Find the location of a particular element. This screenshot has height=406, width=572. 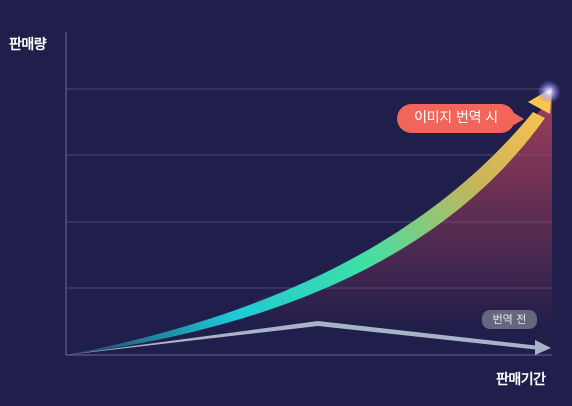

before-arrow-head is located at coordinates (543, 347).